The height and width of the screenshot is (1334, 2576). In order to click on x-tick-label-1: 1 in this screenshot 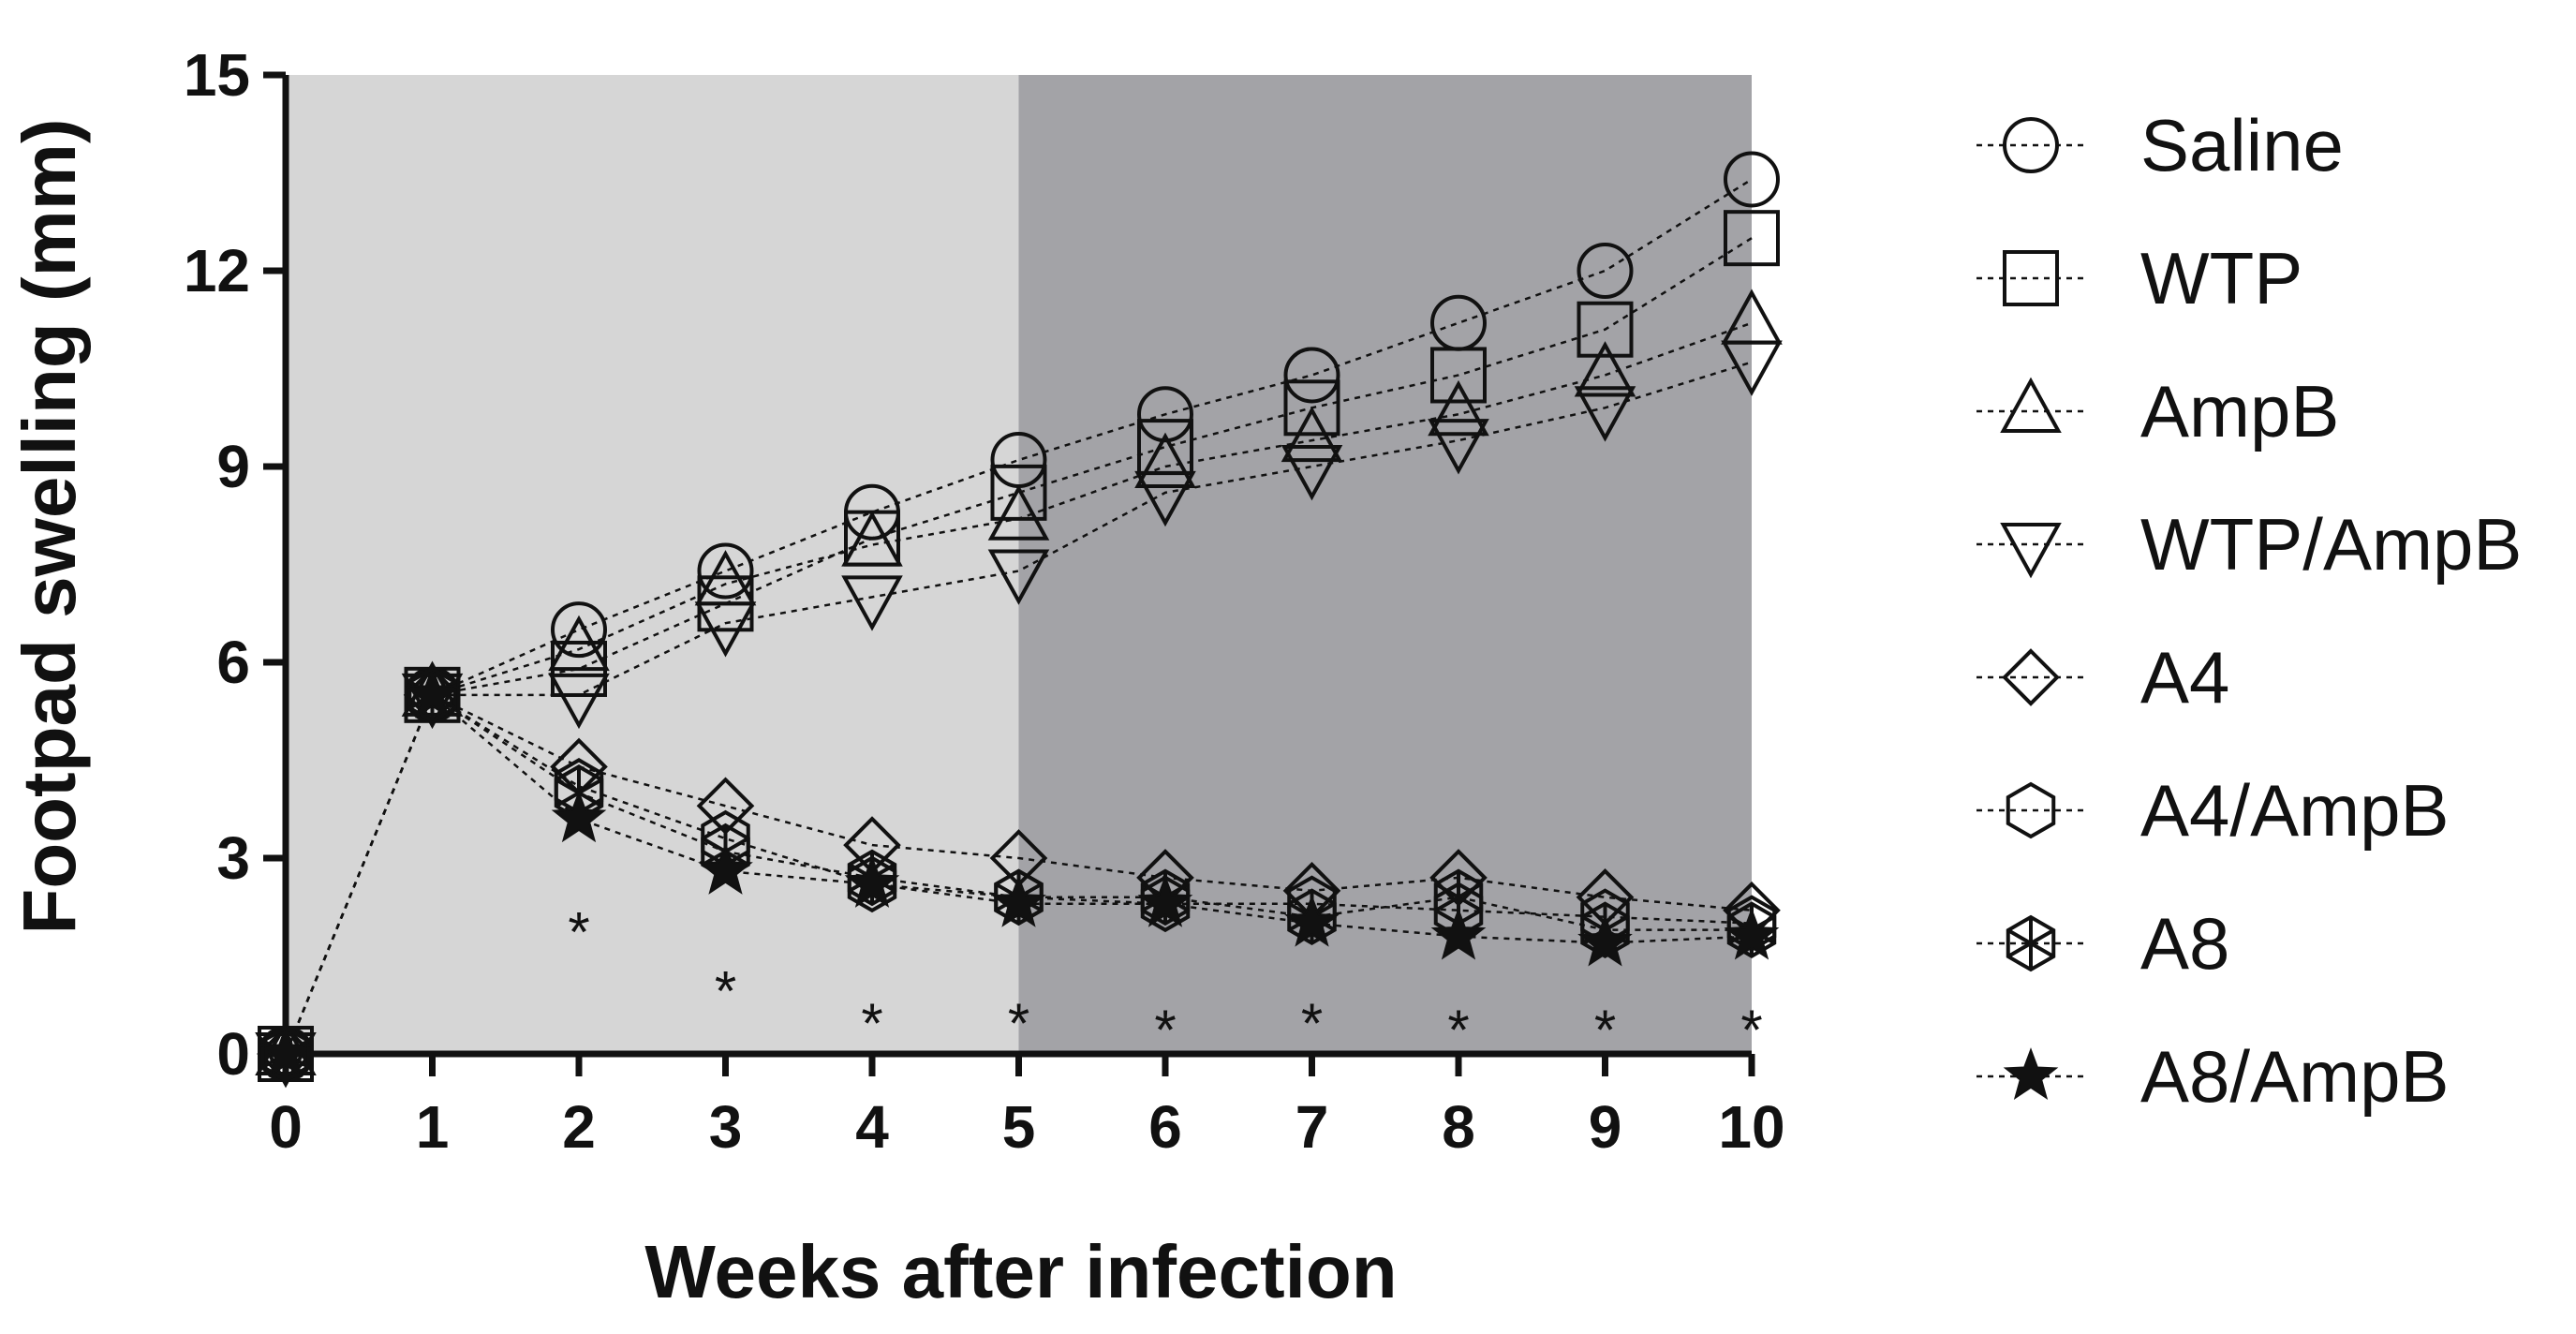, I will do `click(433, 1127)`.